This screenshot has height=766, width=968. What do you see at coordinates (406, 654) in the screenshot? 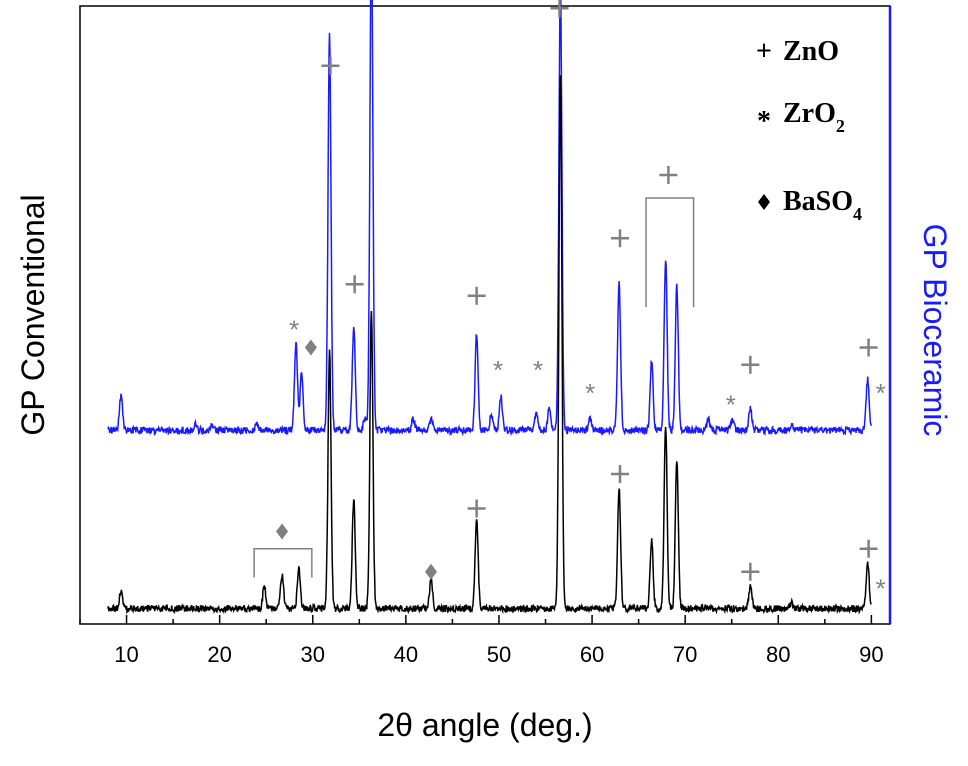
I see `x-tick-label: 40` at bounding box center [406, 654].